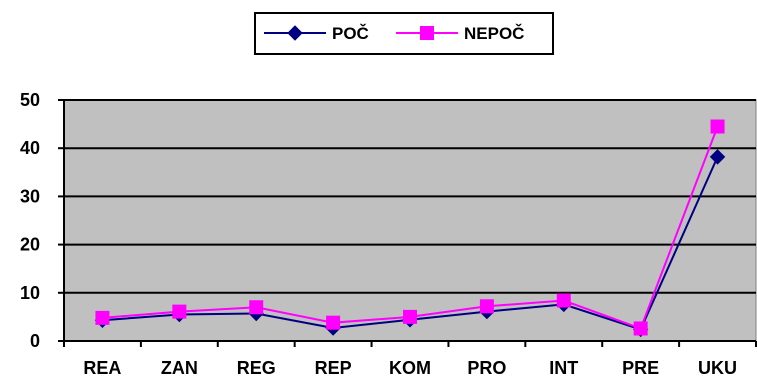 Image resolution: width=757 pixels, height=381 pixels. Describe the element at coordinates (30, 245) in the screenshot. I see `y-tick-label: 20` at that location.